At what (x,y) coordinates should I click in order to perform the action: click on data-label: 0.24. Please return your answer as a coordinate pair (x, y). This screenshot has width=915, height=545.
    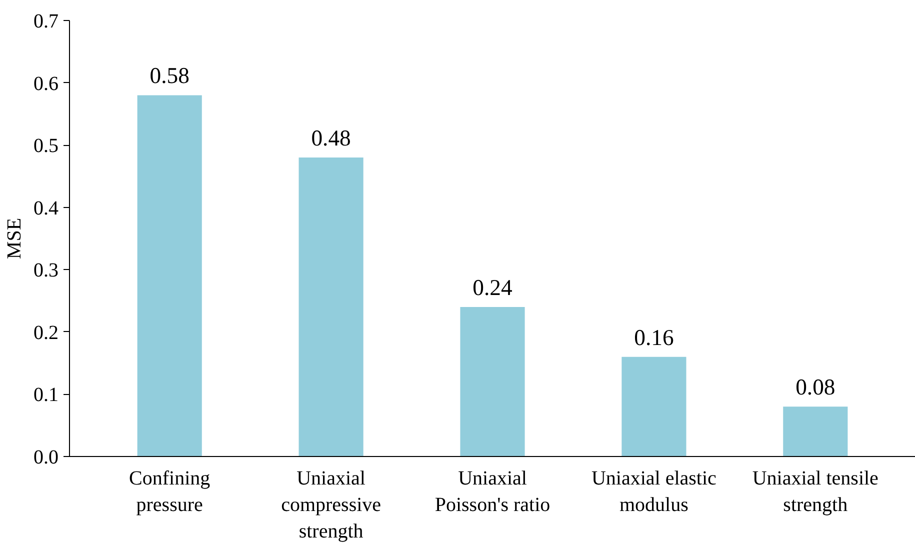
    Looking at the image, I should click on (492, 287).